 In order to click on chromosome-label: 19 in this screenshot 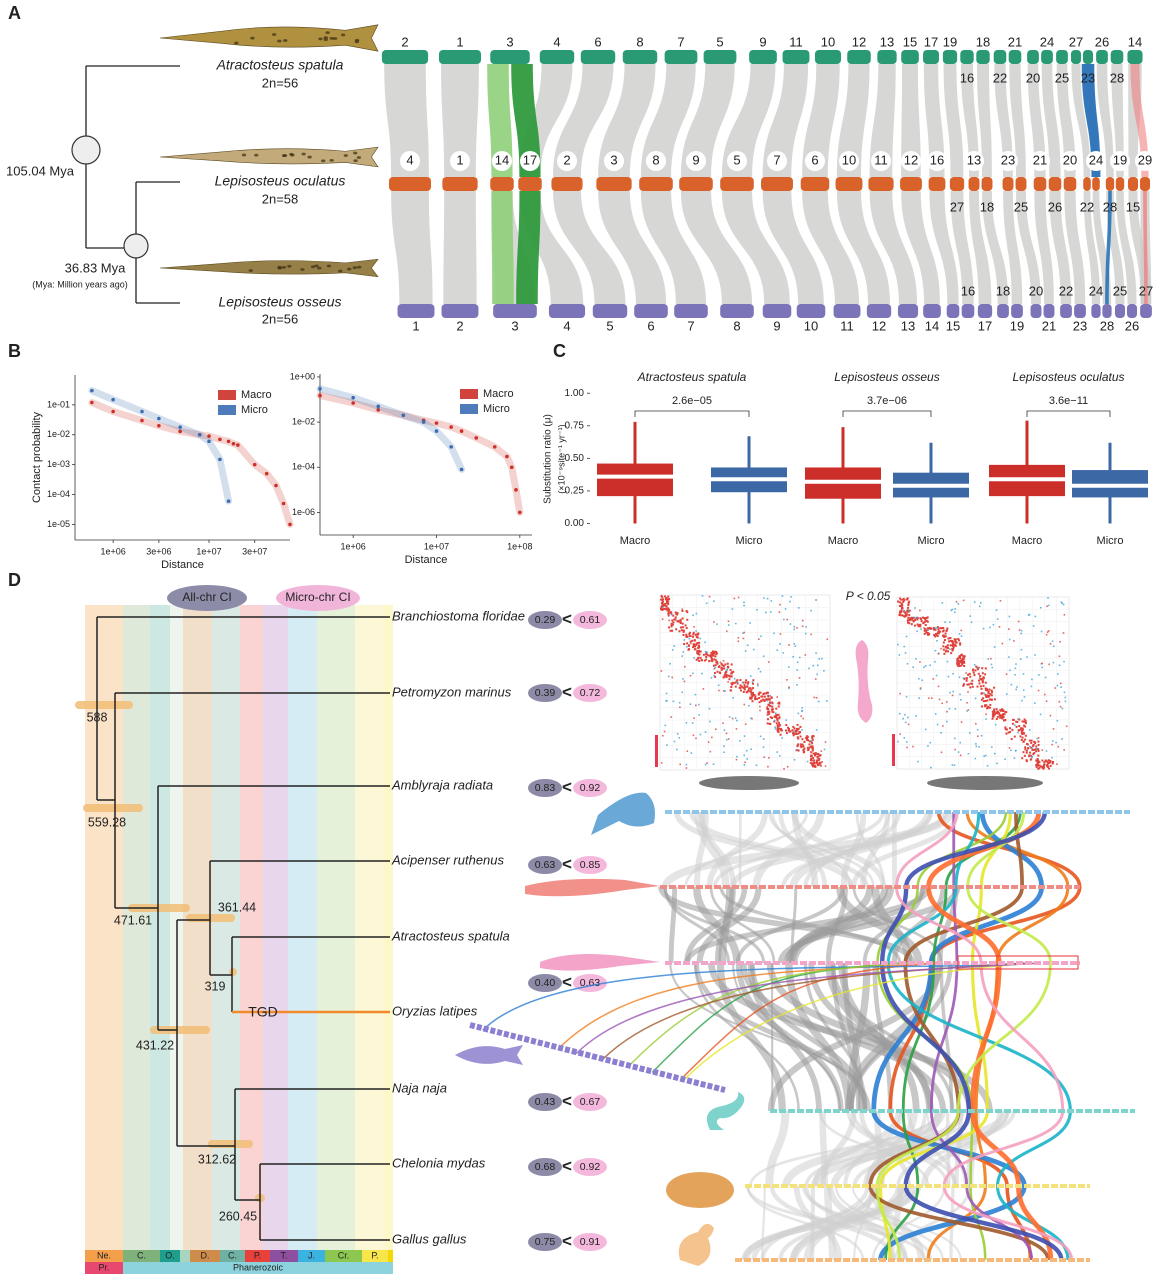, I will do `click(1017, 325)`.